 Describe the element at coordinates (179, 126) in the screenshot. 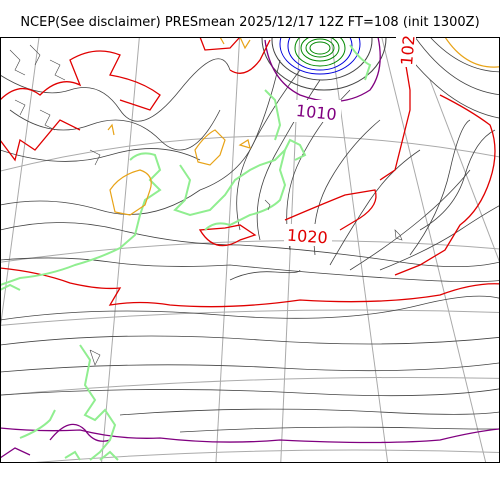

I see `lake-boundary` at that location.